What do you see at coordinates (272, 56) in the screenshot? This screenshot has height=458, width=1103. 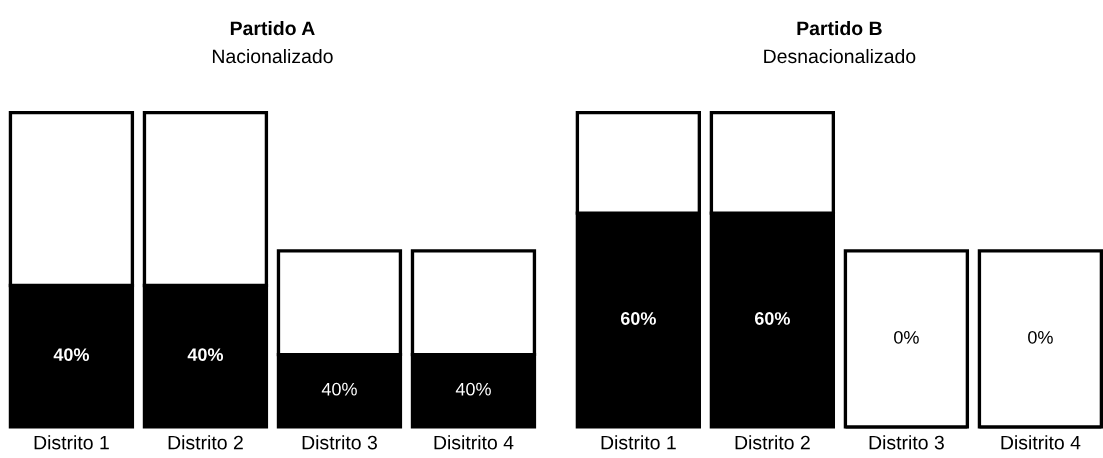 I see `chart-subtitle: Nacionalizado` at bounding box center [272, 56].